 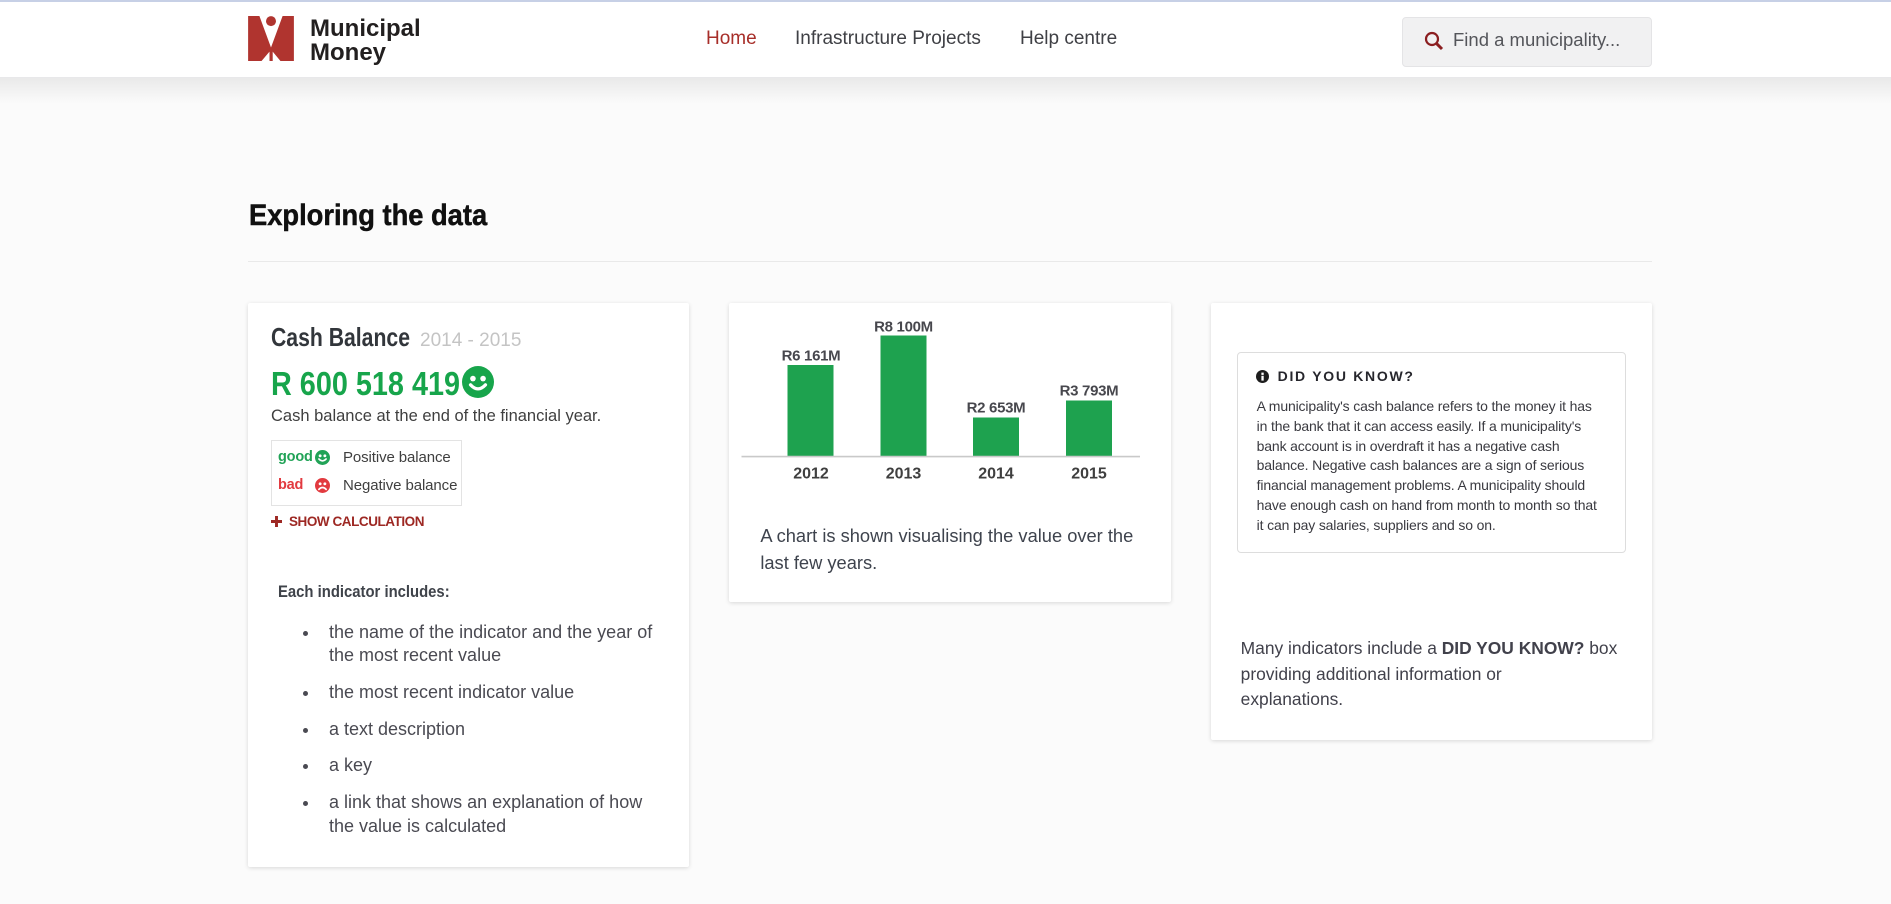 What do you see at coordinates (996, 408) in the screenshot?
I see `svg-text: R2 653M` at bounding box center [996, 408].